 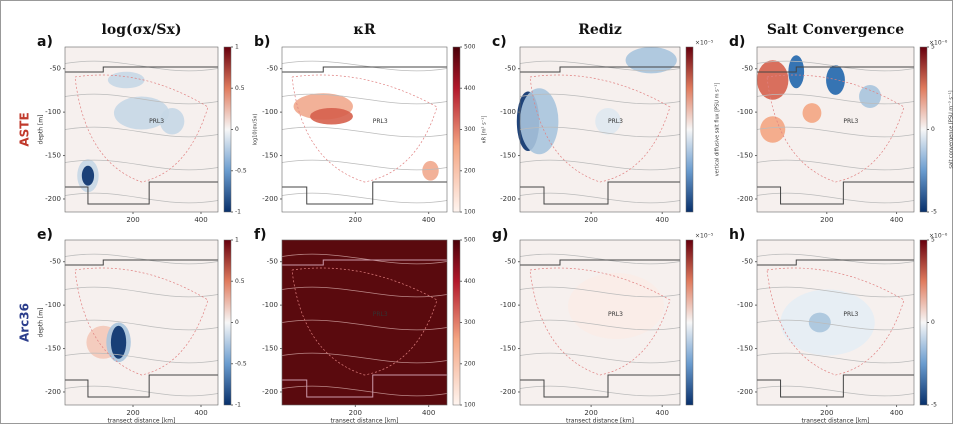 I want to click on panel-label: b), so click(x=262, y=42).